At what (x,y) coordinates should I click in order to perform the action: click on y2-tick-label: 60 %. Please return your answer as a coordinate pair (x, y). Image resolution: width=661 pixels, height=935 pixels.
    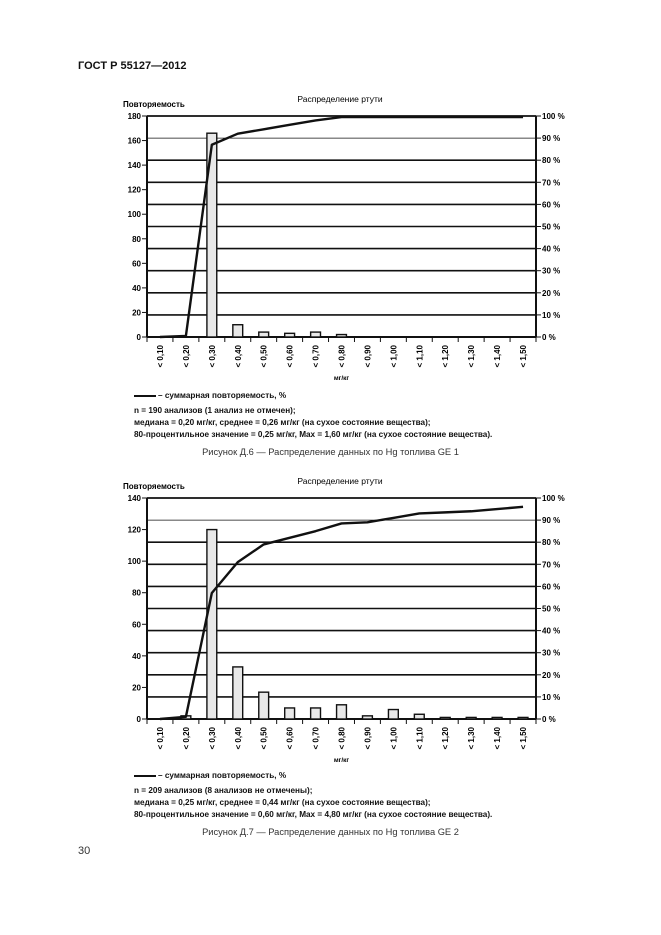
    Looking at the image, I should click on (551, 586).